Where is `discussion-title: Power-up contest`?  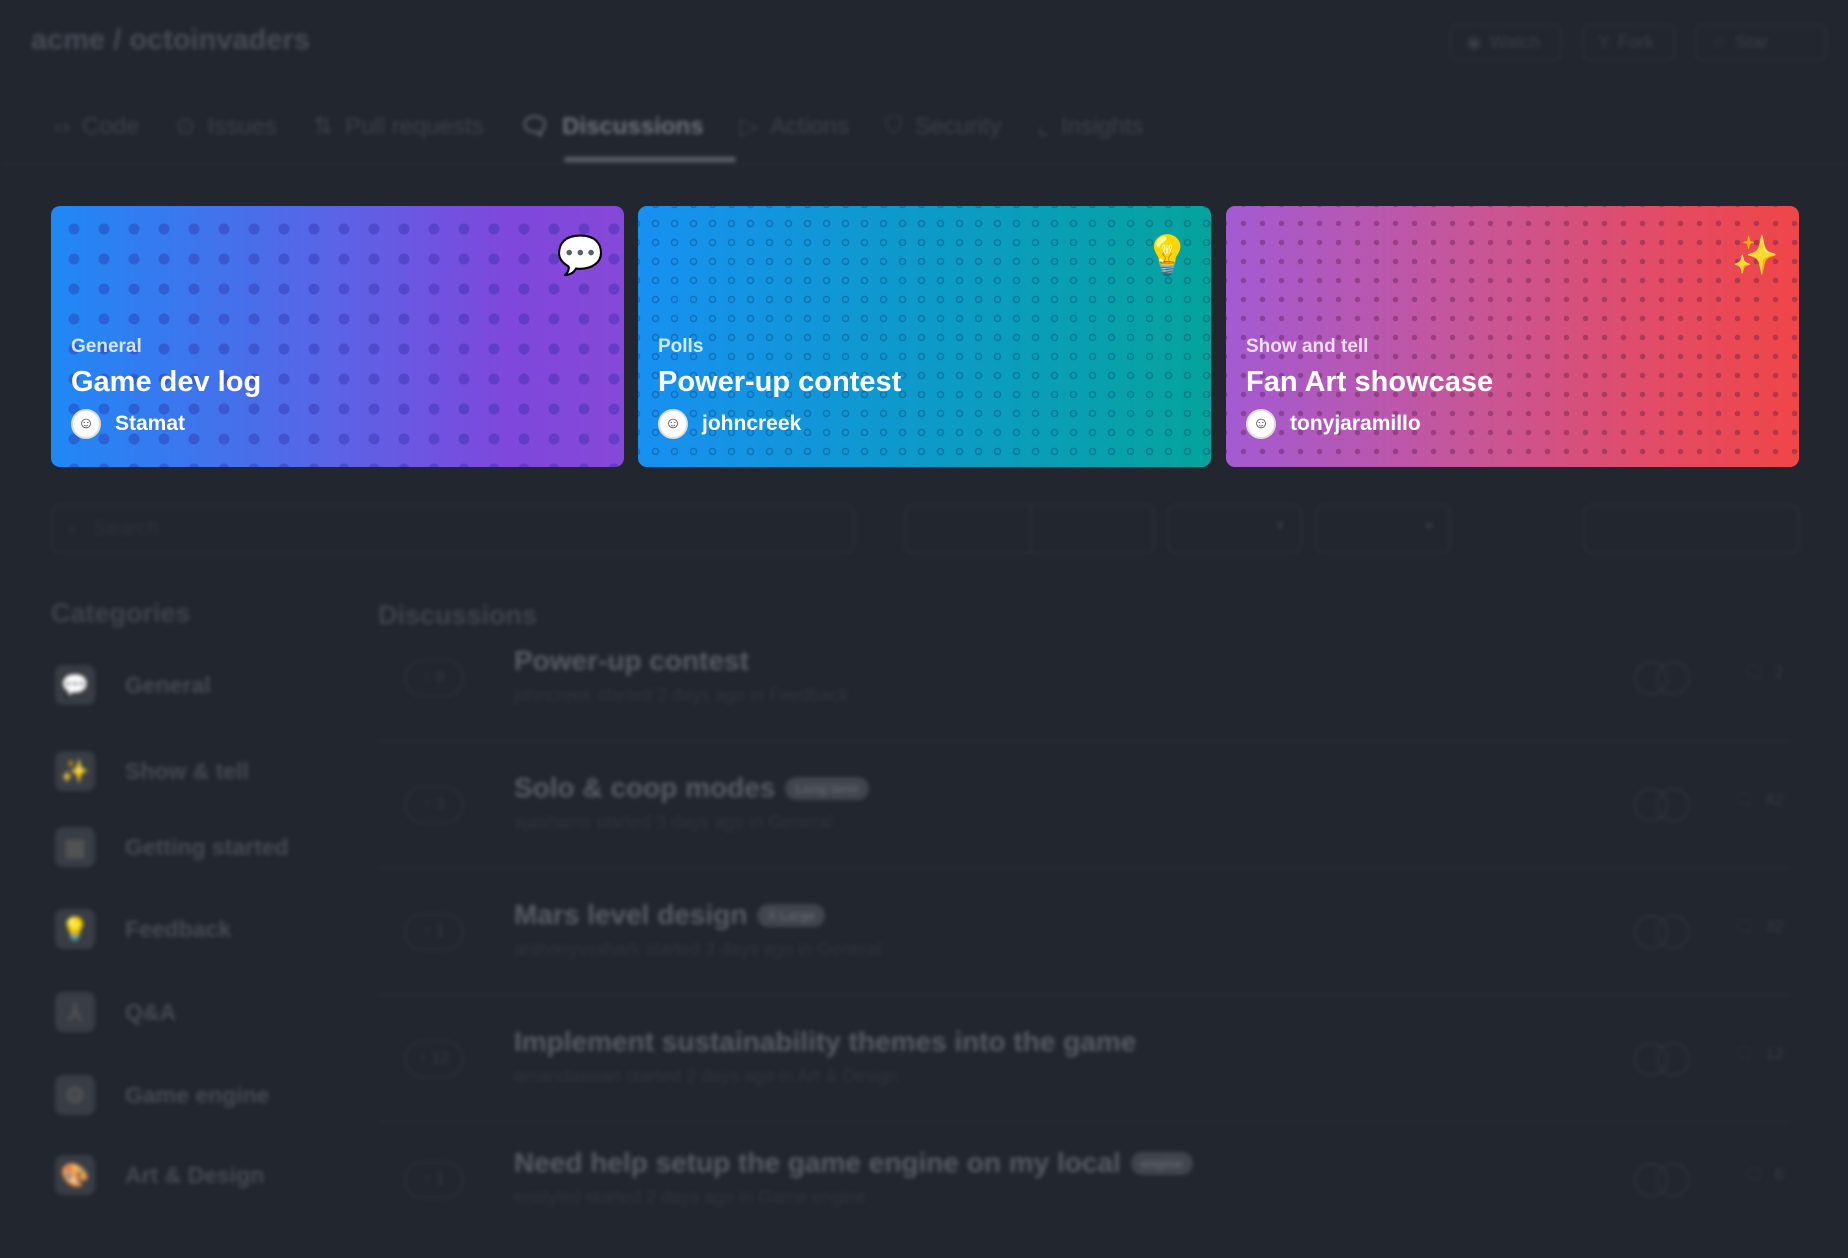
discussion-title: Power-up contest is located at coordinates (631, 660).